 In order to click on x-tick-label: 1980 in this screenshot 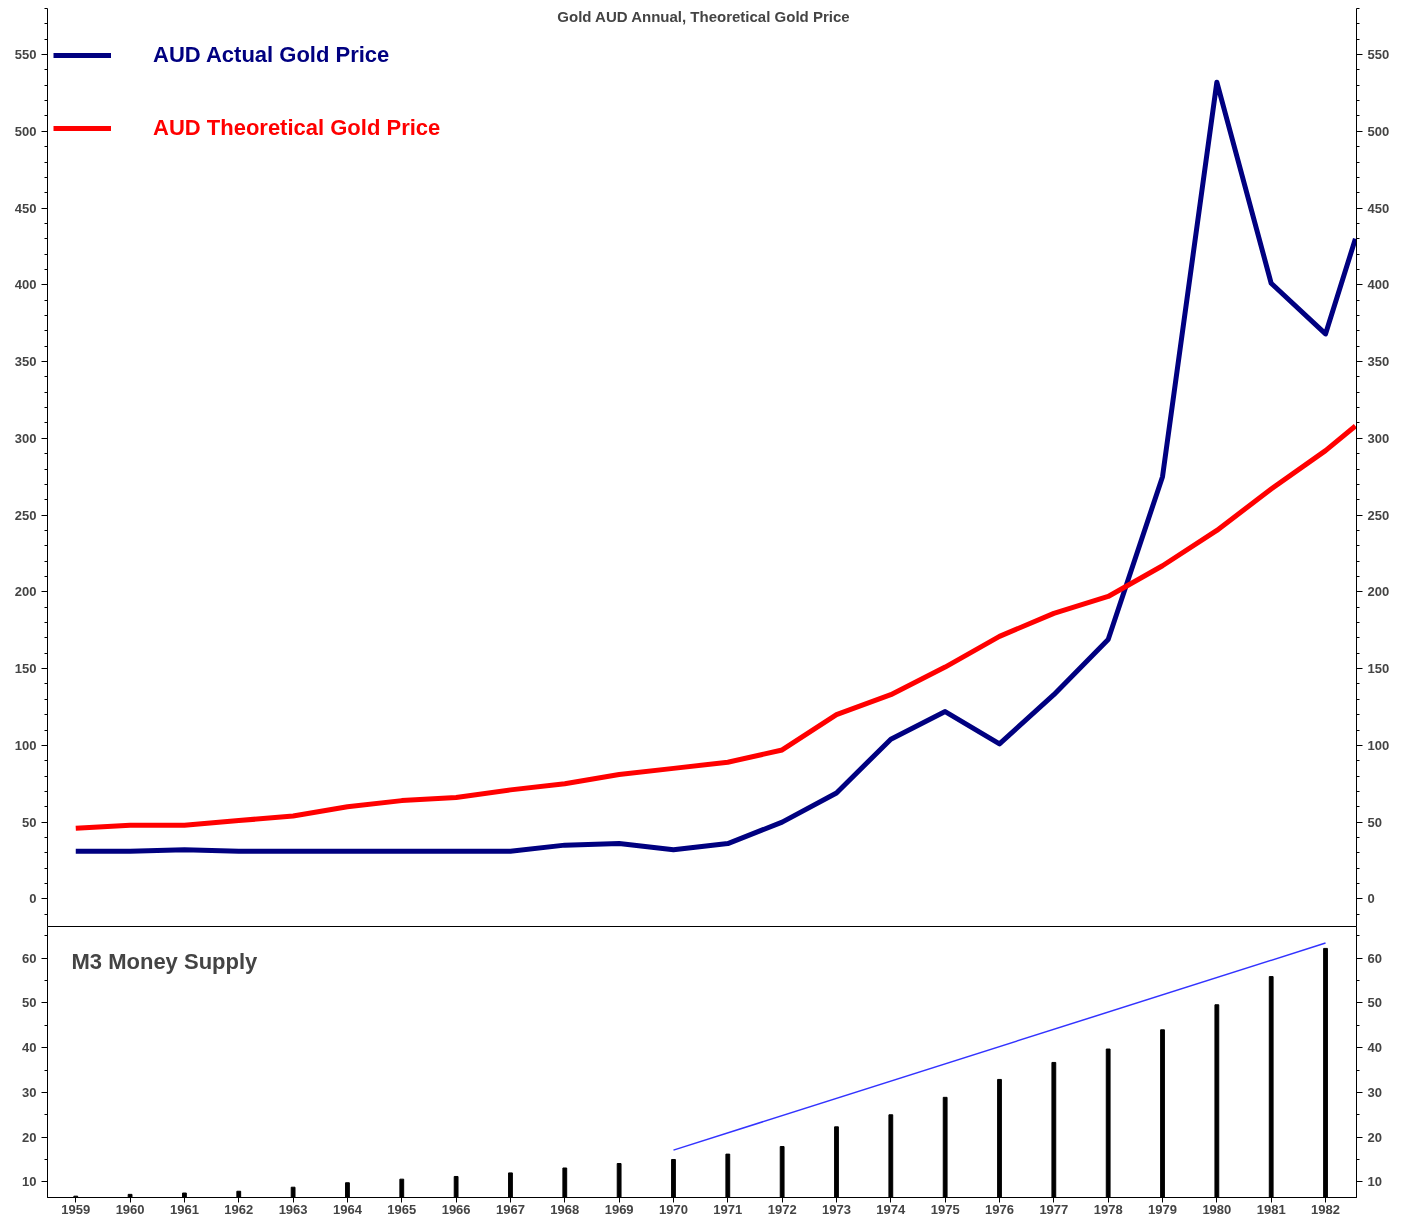, I will do `click(1217, 1209)`.